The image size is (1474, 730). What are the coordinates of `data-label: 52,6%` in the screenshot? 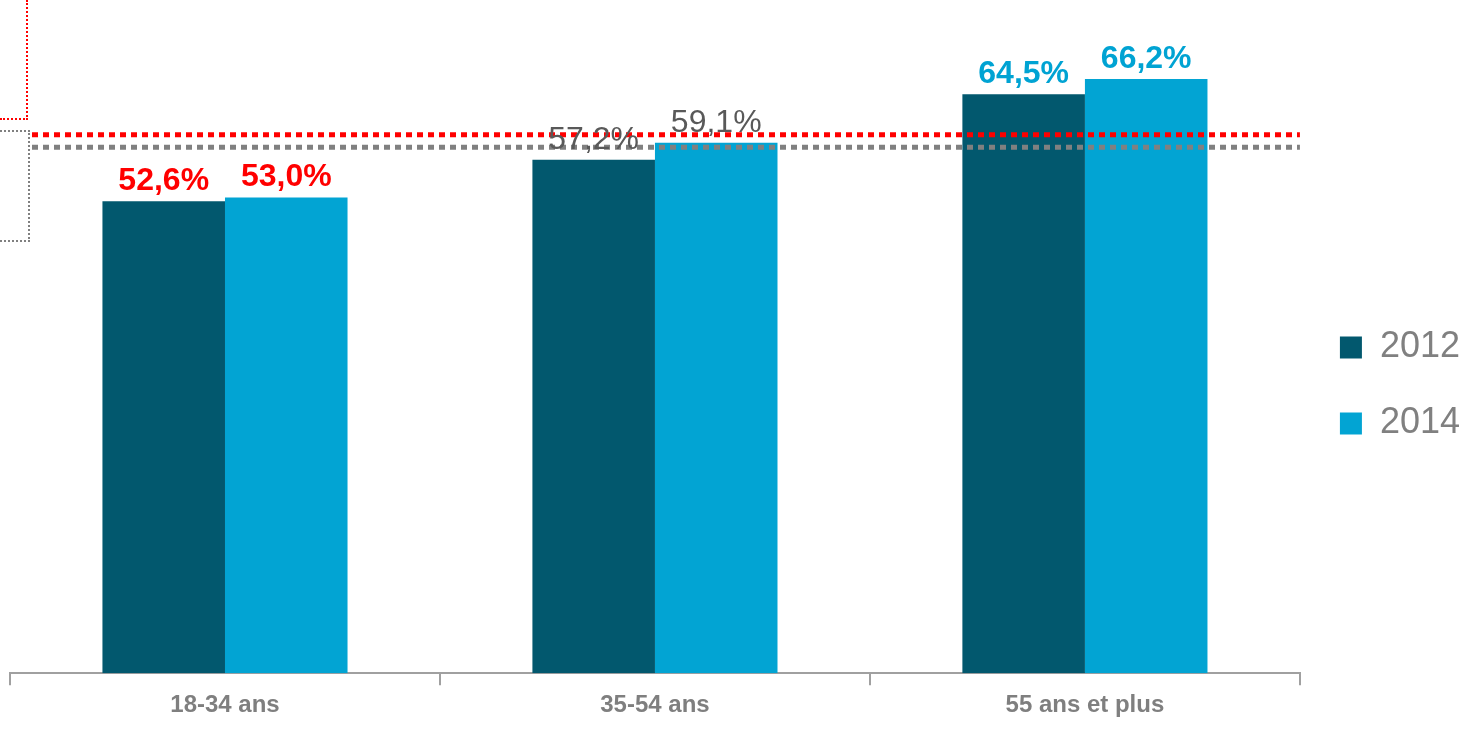 It's located at (164, 178).